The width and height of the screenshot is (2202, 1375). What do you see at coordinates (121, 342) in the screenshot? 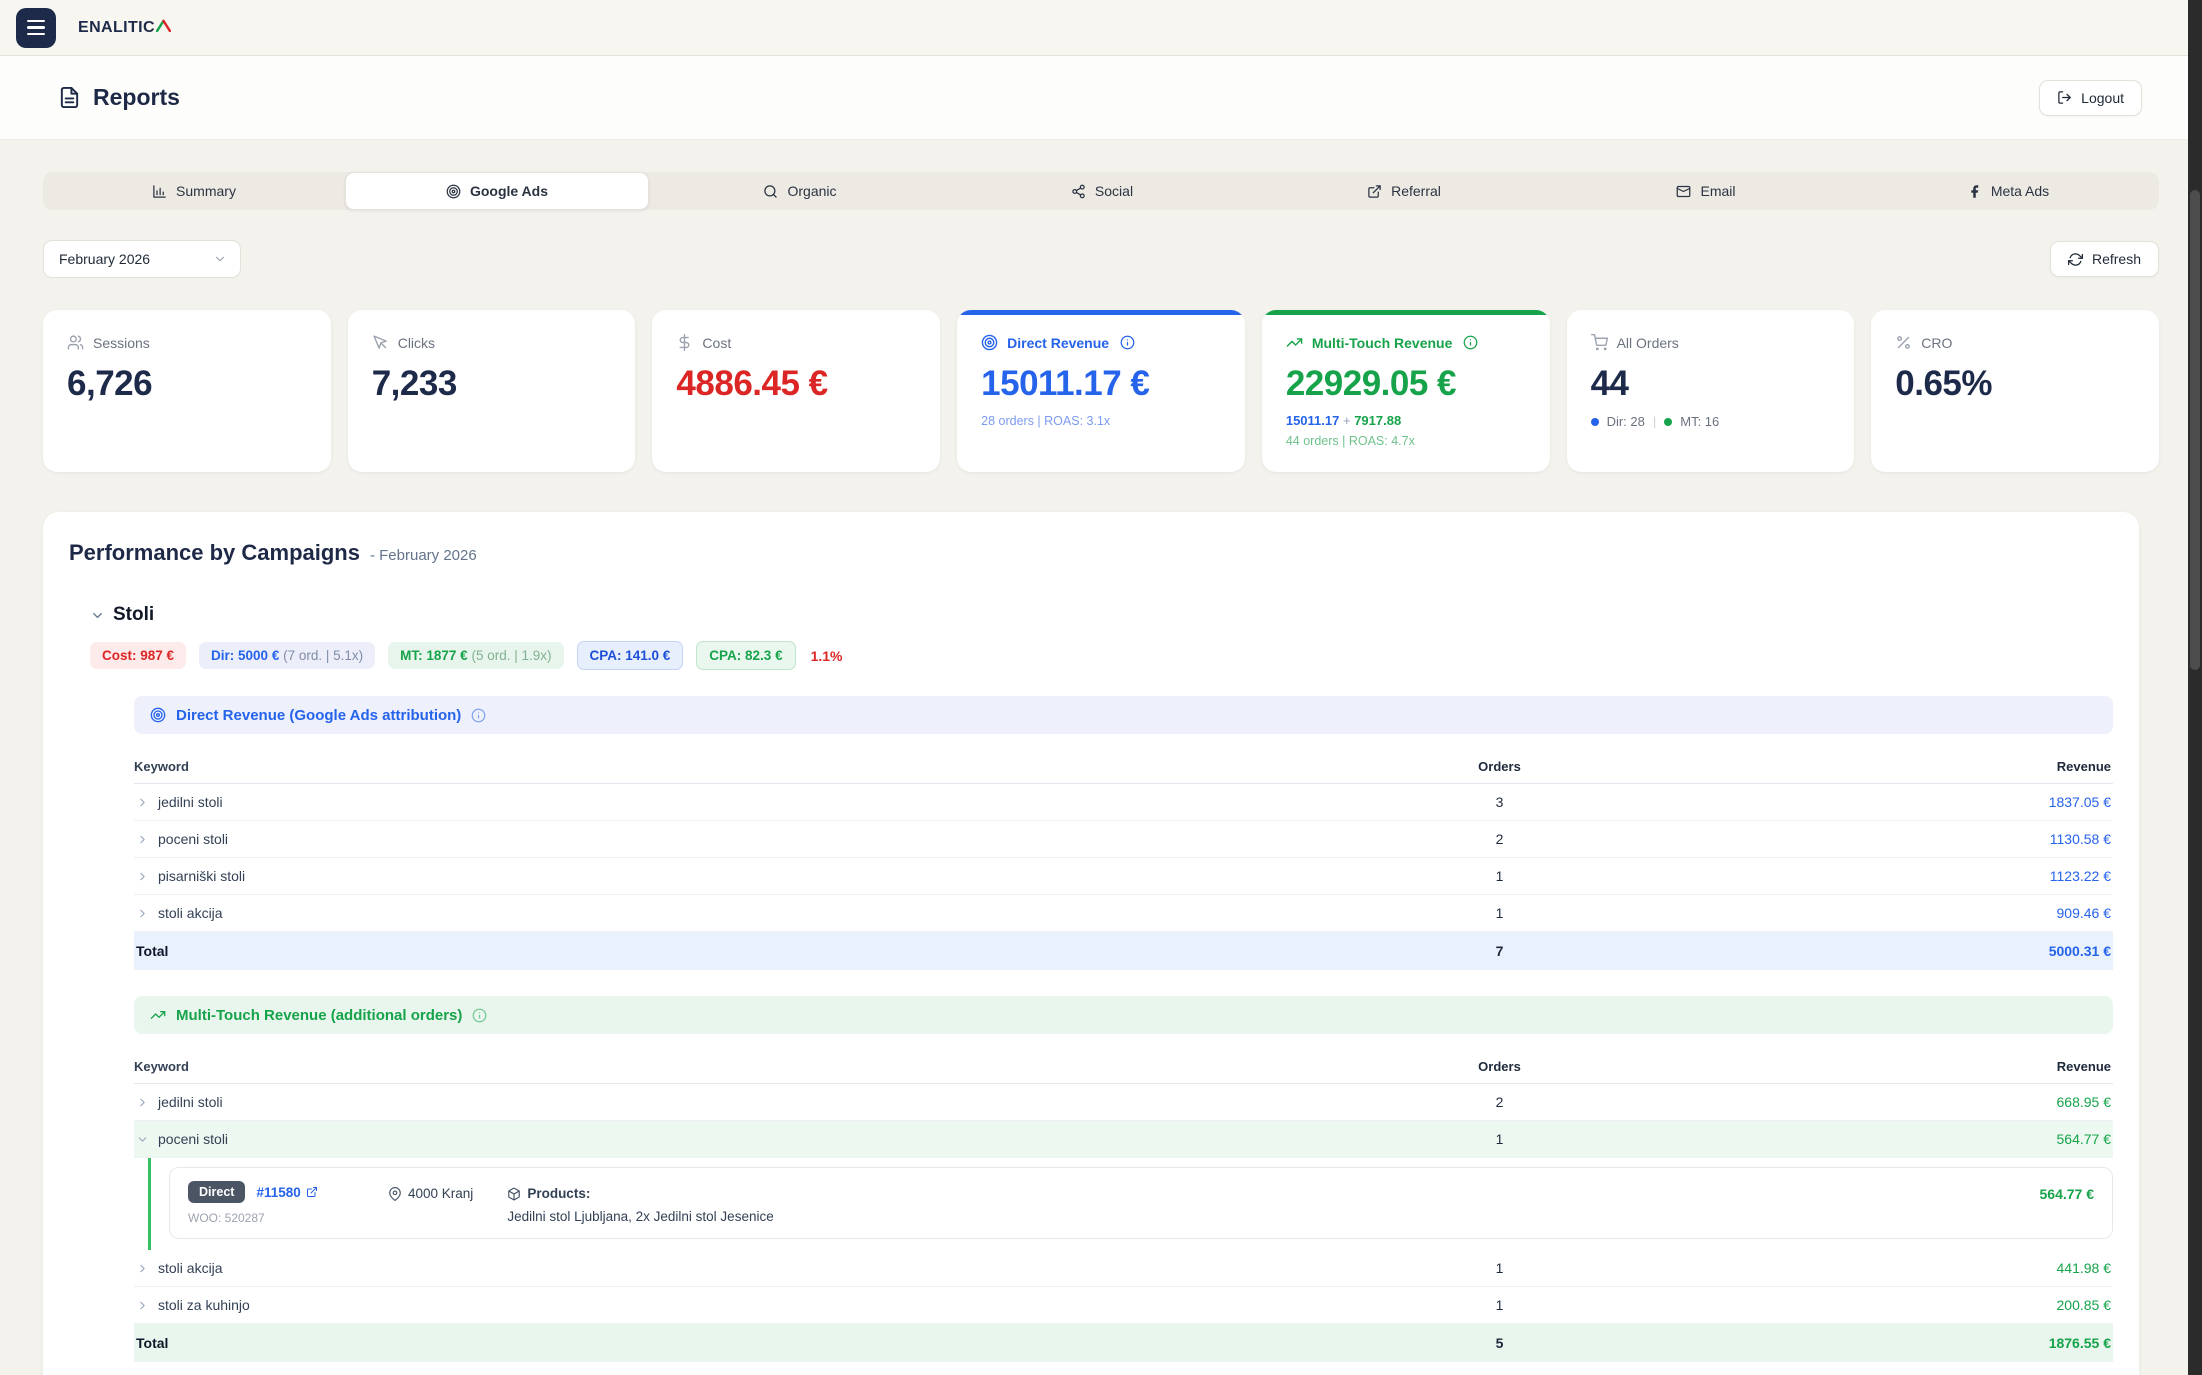
I see `kpi-sessions-label: Sessions` at bounding box center [121, 342].